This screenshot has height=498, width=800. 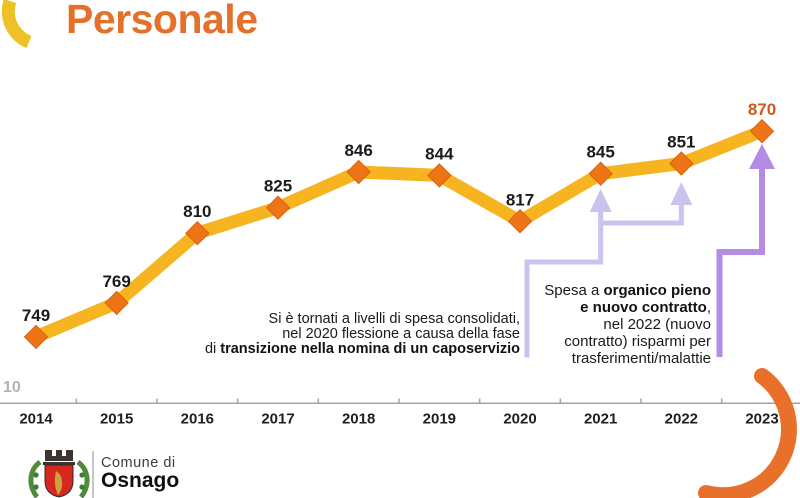 I want to click on page-title: Personale, so click(x=162, y=21).